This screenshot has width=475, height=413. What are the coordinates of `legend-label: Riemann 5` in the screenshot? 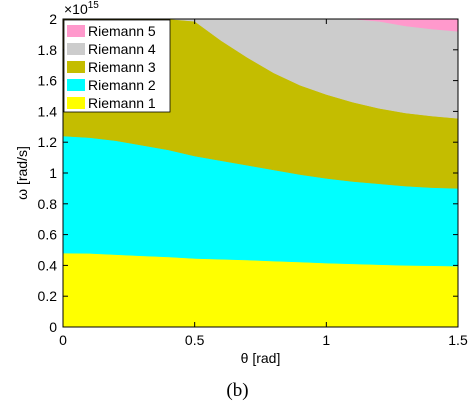 It's located at (122, 31).